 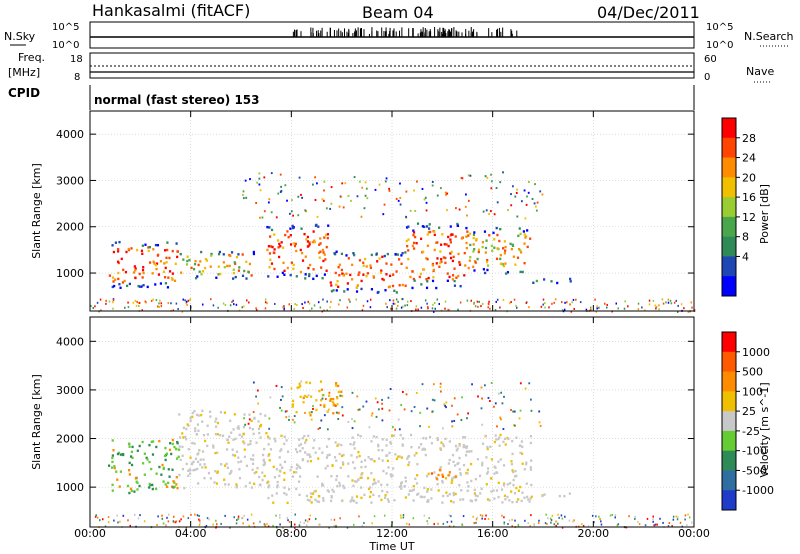 I want to click on power-colorbar-label: Power [dB], so click(x=764, y=214).